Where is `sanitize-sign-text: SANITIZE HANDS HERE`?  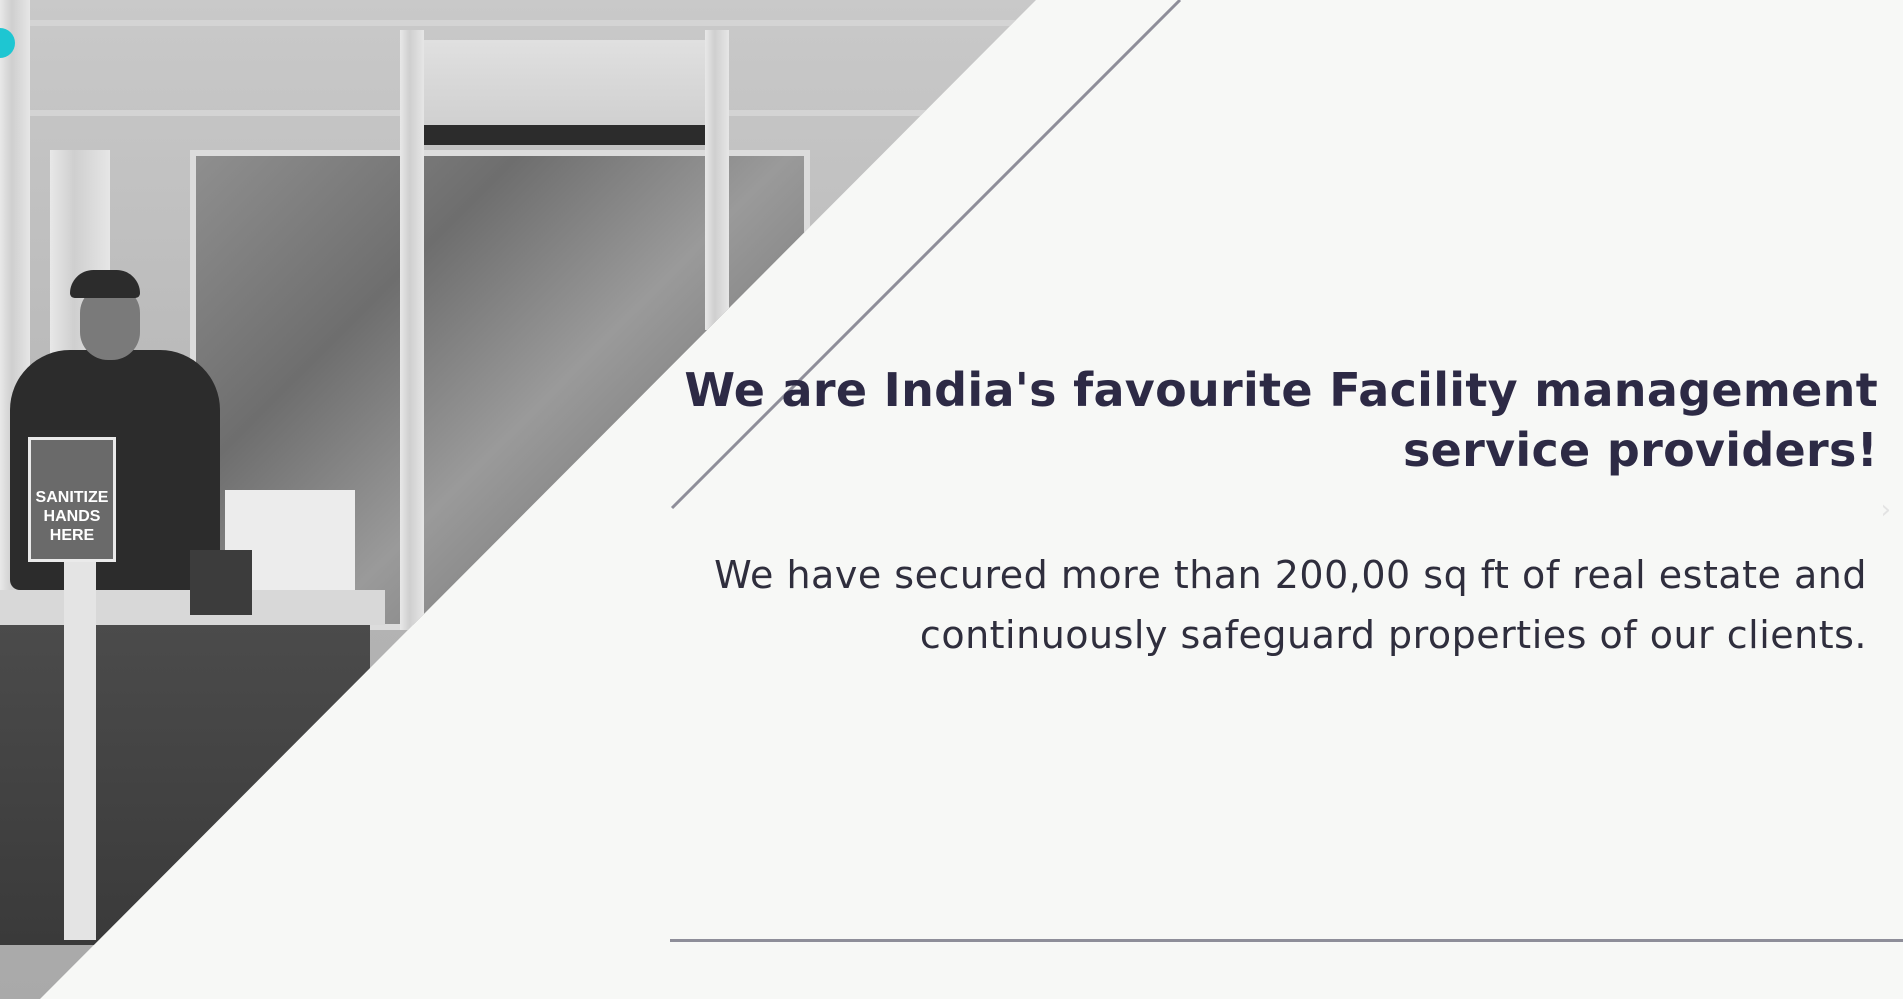
sanitize-sign-text: SANITIZE HANDS HERE is located at coordinates (72, 516).